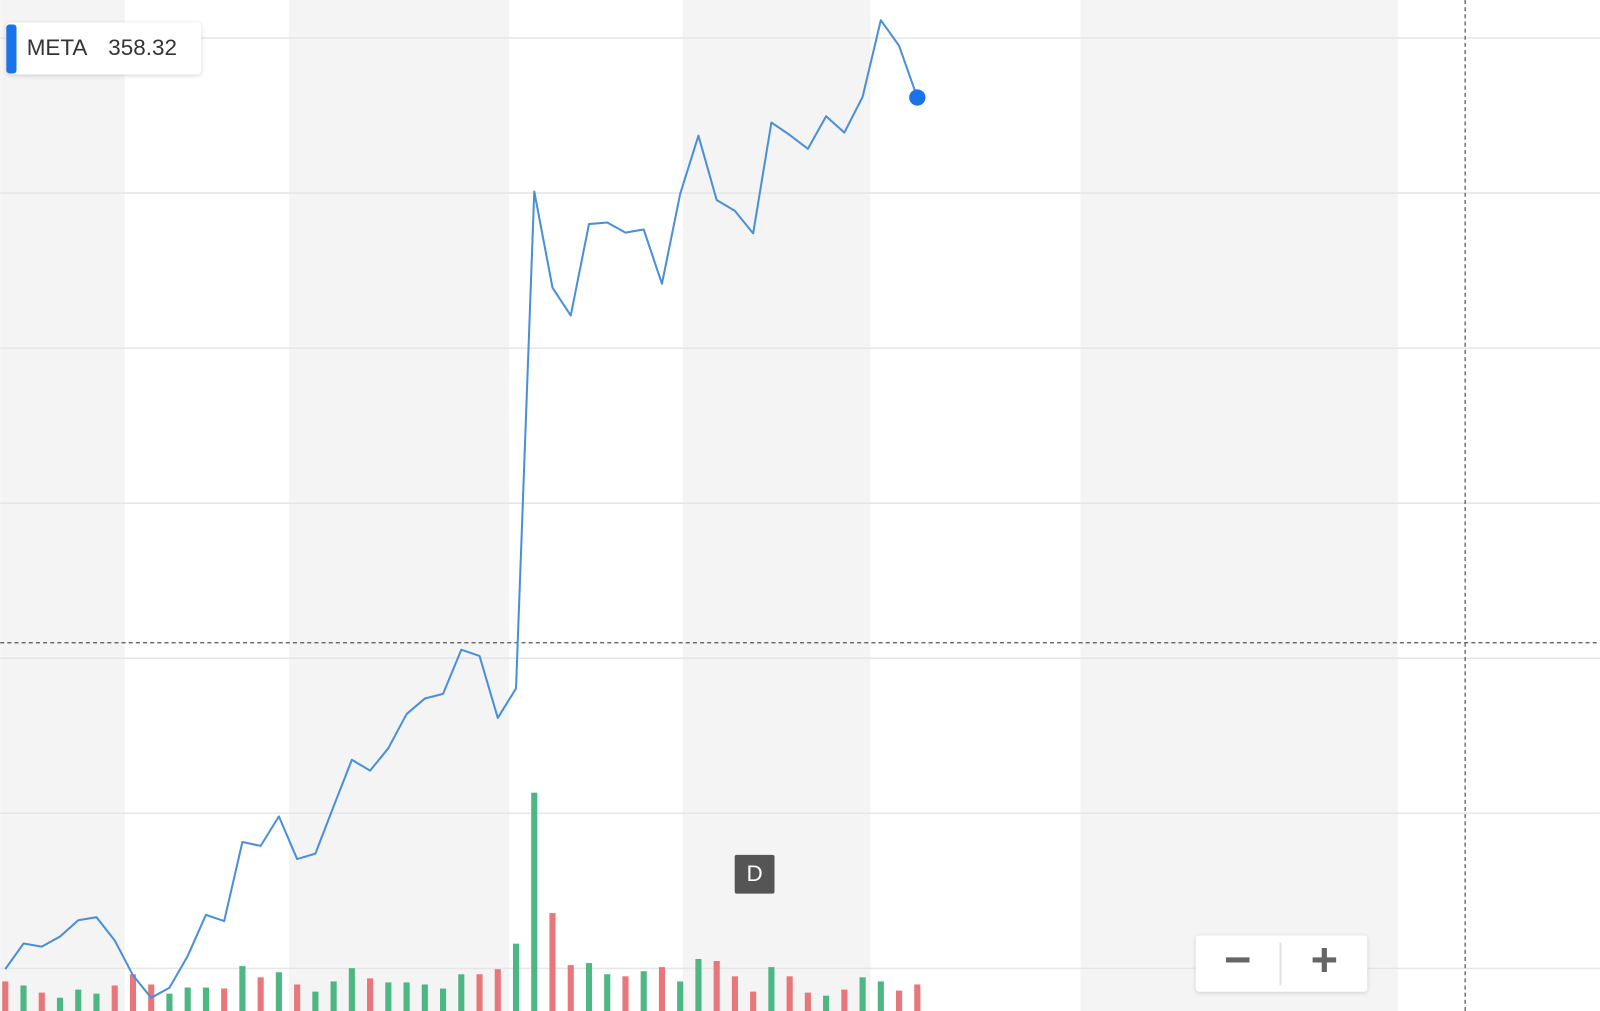 The height and width of the screenshot is (1011, 1600). I want to click on legend-box, so click(104, 48).